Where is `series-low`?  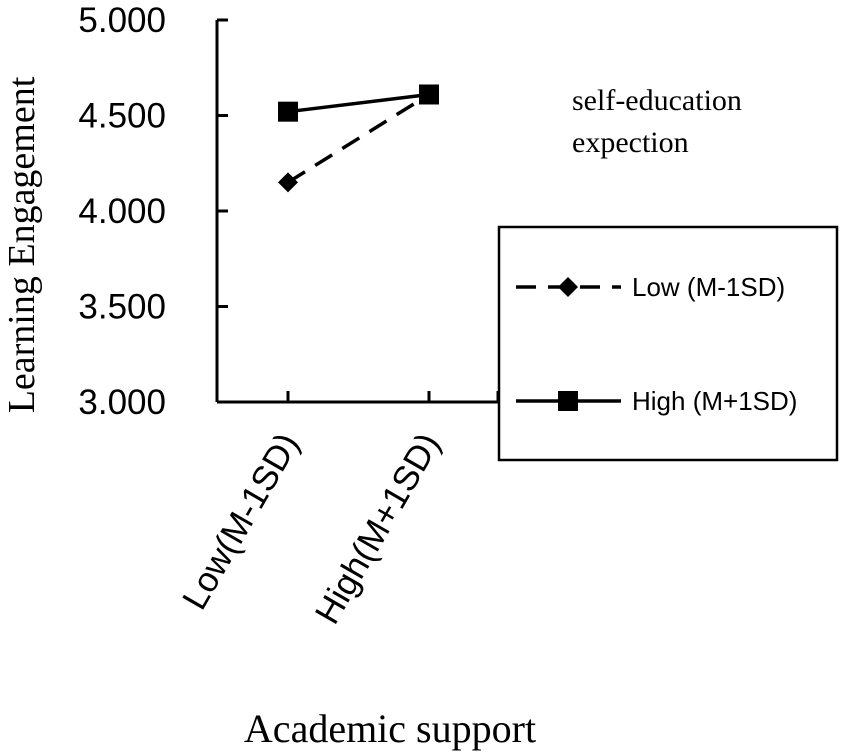 series-low is located at coordinates (358, 138).